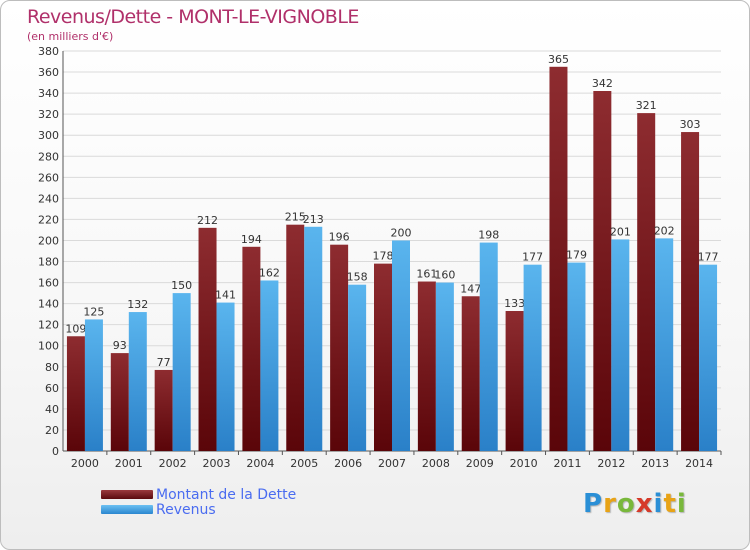 Image resolution: width=750 pixels, height=550 pixels. I want to click on x-tick-label: 2000, so click(85, 463).